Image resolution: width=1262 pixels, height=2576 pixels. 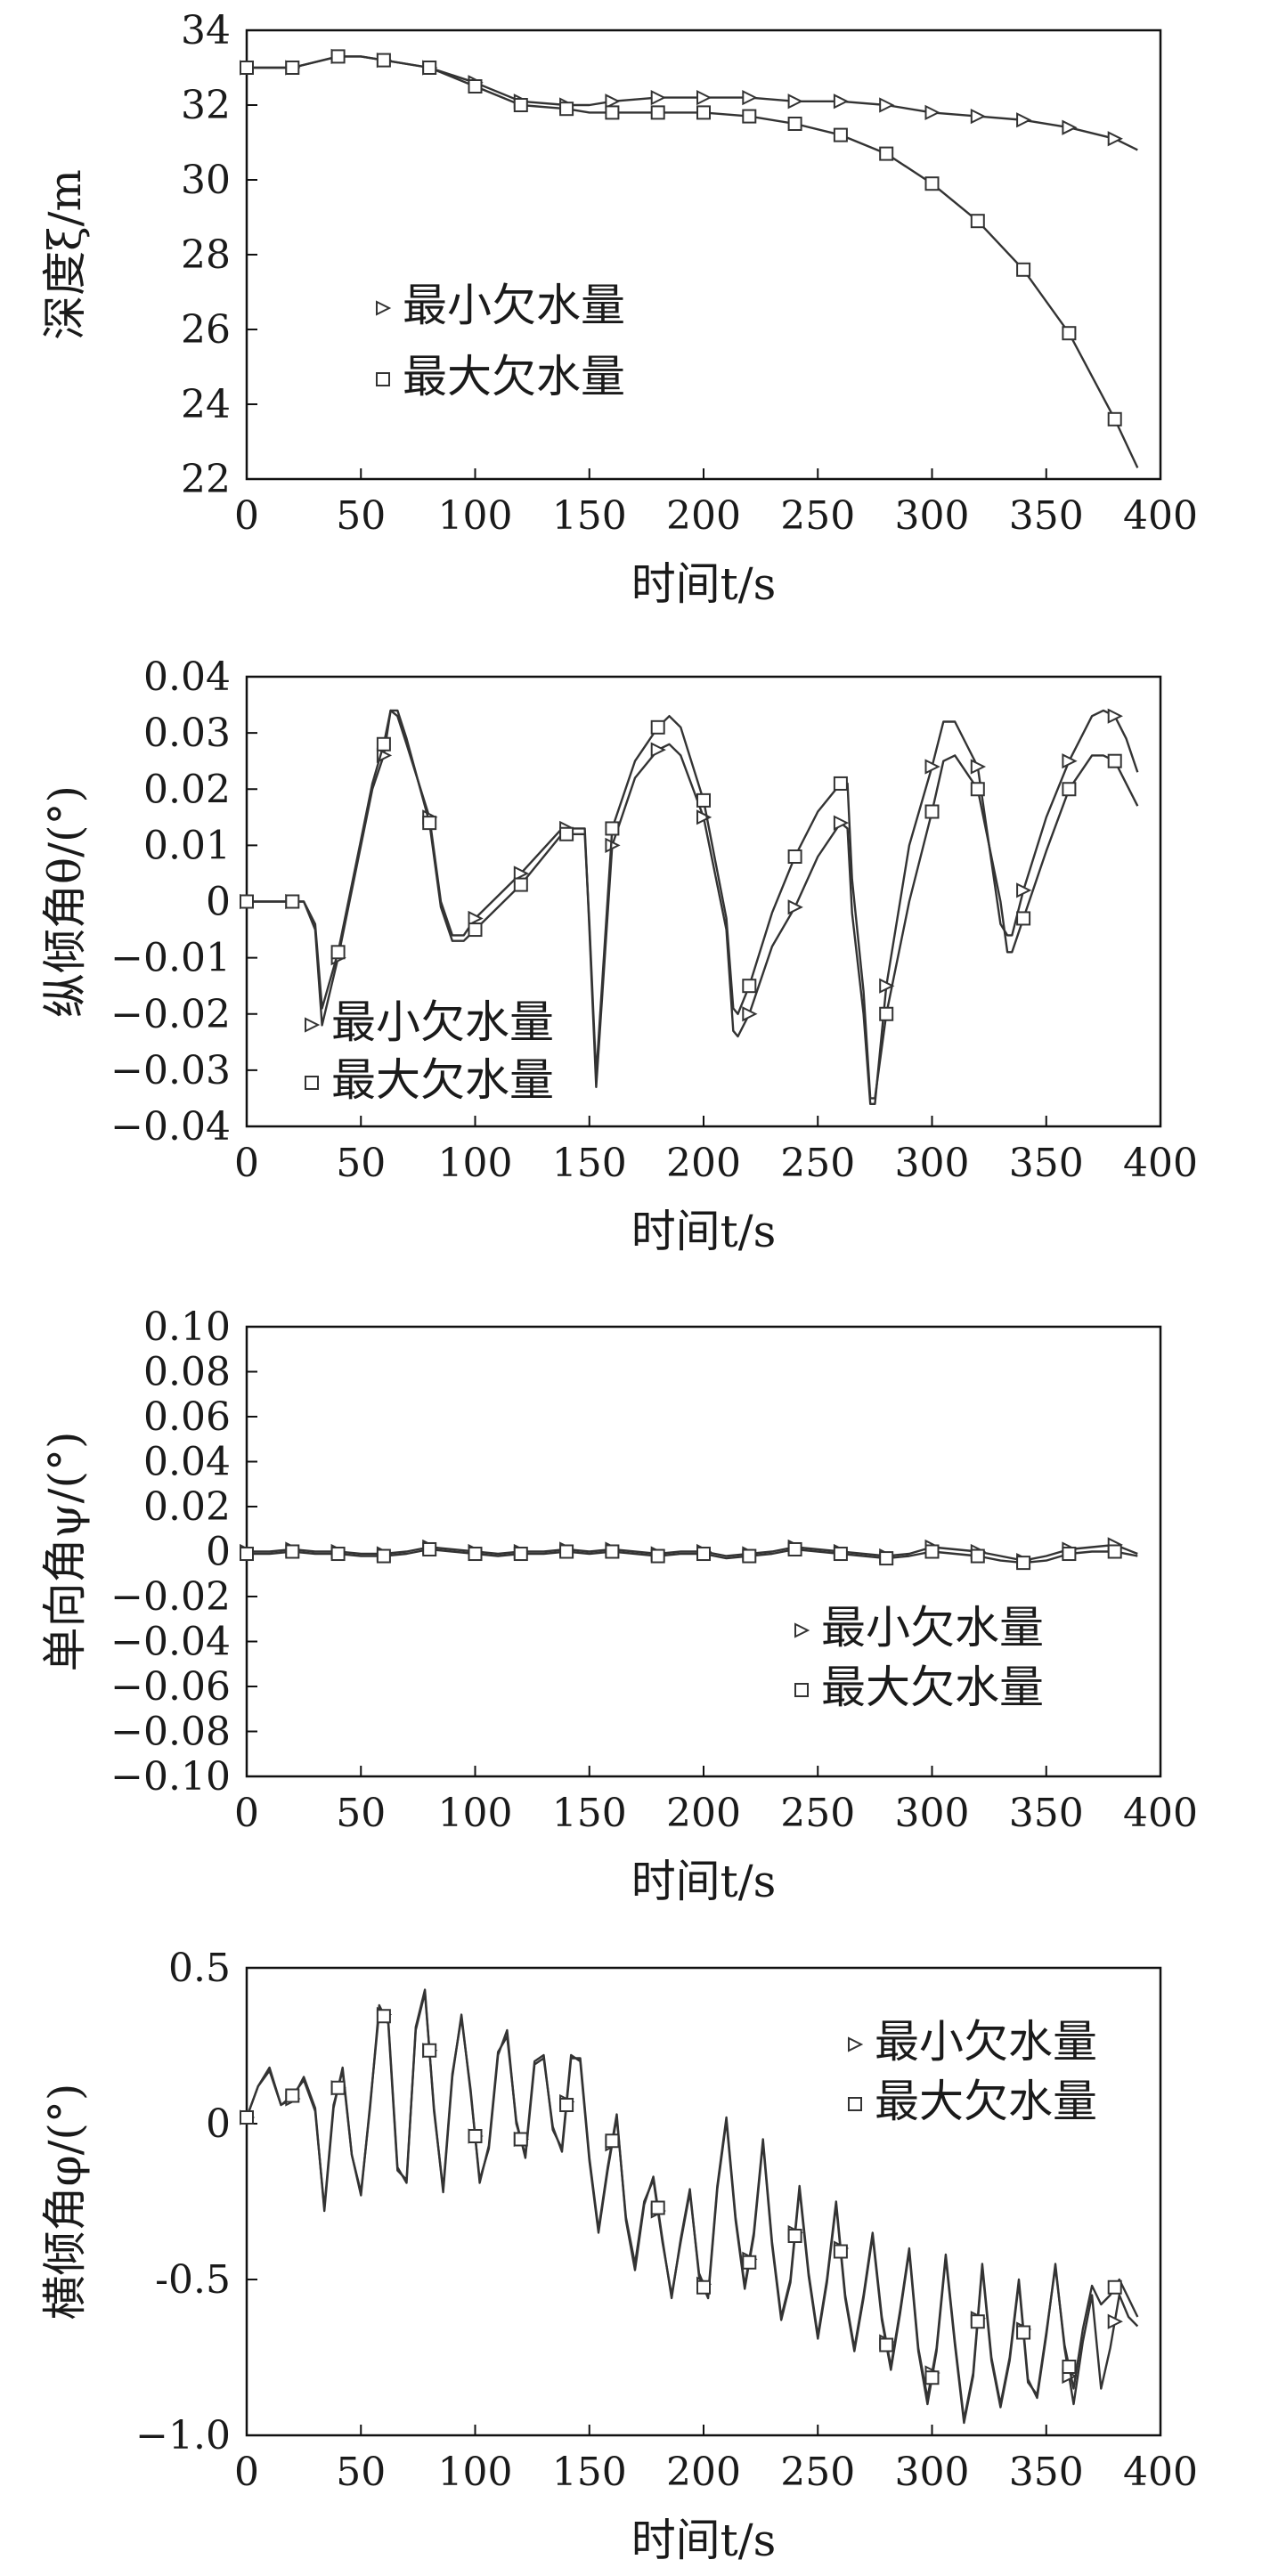 What do you see at coordinates (171, 1687) in the screenshot?
I see `y-tick-label: −0.06` at bounding box center [171, 1687].